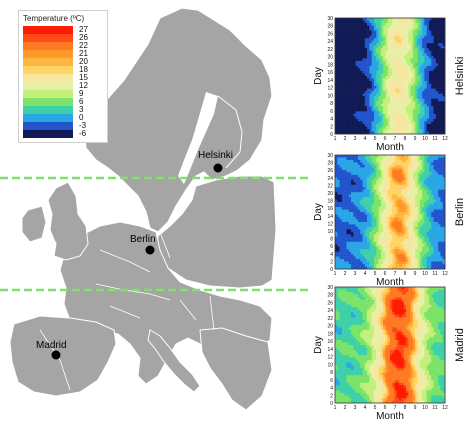 Image resolution: width=474 pixels, height=427 pixels. I want to click on y-tick-label: 24, so click(330, 42).